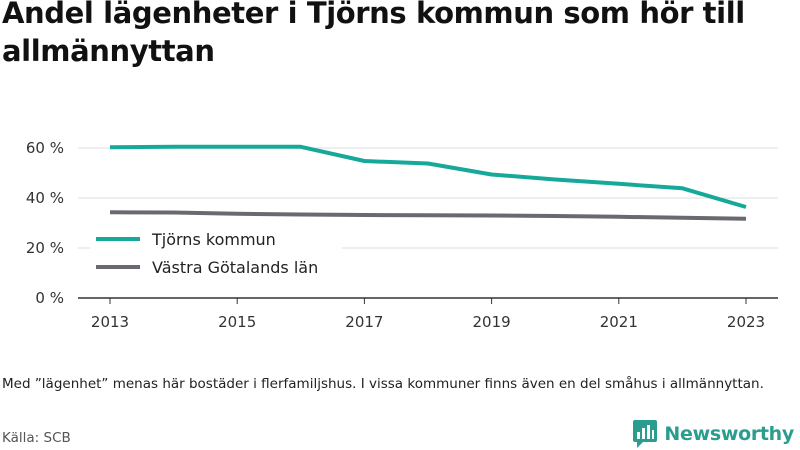 The image size is (800, 450). I want to click on legend-label-2: Västra Götalands län, so click(235, 267).